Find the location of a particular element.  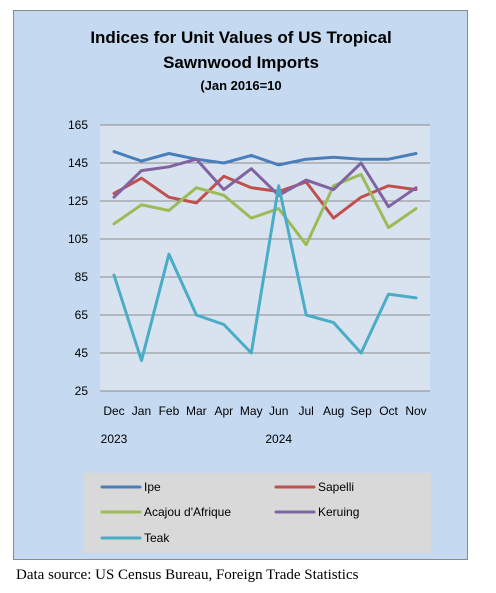

y-tick-label: 25 is located at coordinates (82, 391).